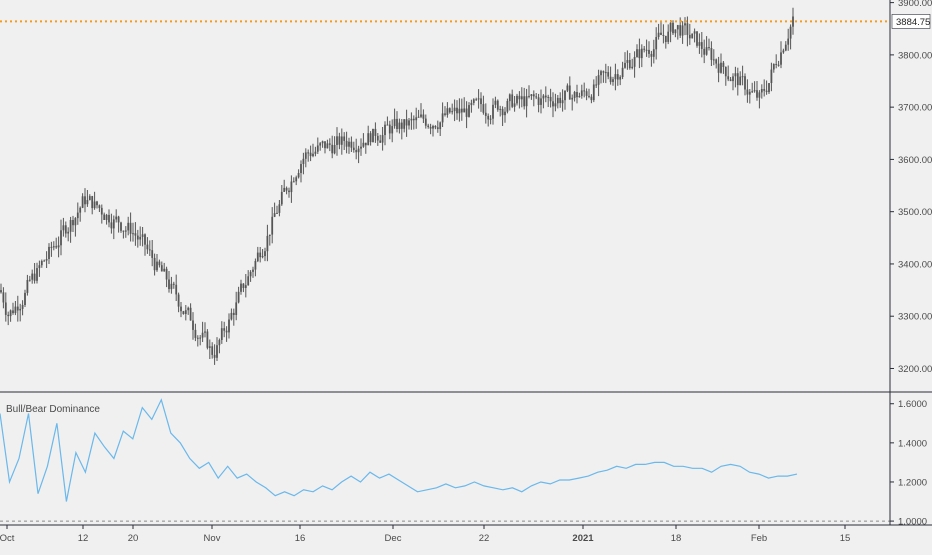  Describe the element at coordinates (759, 538) in the screenshot. I see `time-axis-label: Feb` at that location.